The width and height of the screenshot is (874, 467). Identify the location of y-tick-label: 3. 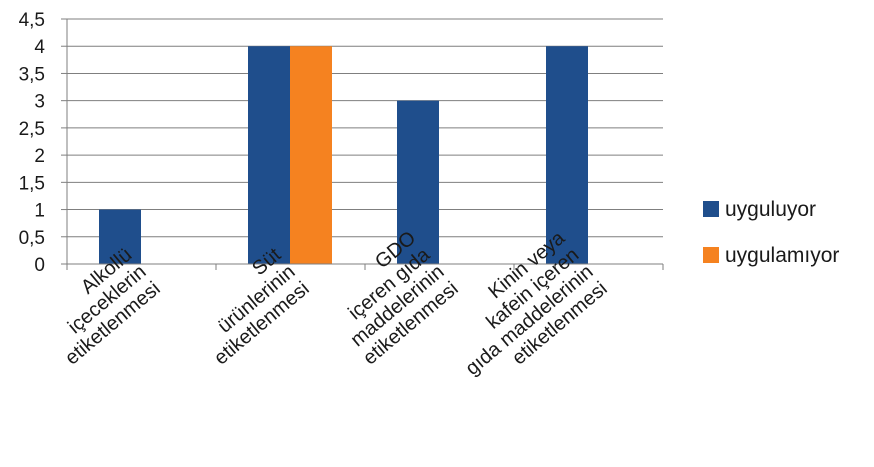
(39, 102).